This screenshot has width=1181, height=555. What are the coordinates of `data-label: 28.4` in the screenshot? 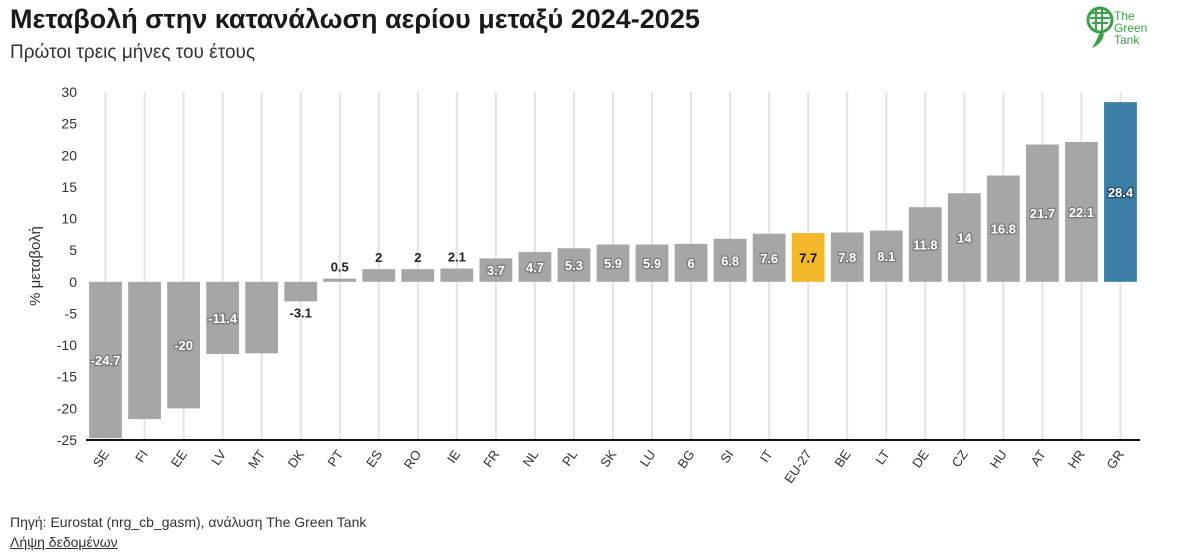 It's located at (1121, 192).